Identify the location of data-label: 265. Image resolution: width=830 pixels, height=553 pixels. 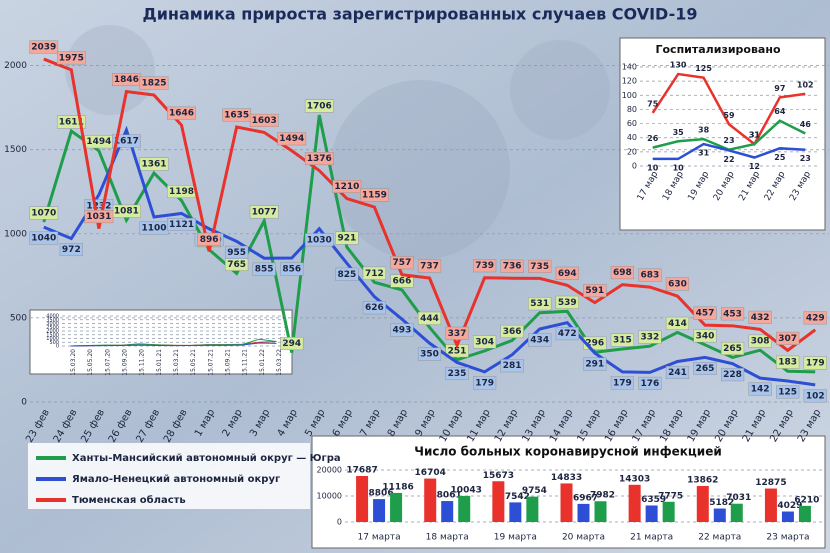
(705, 369).